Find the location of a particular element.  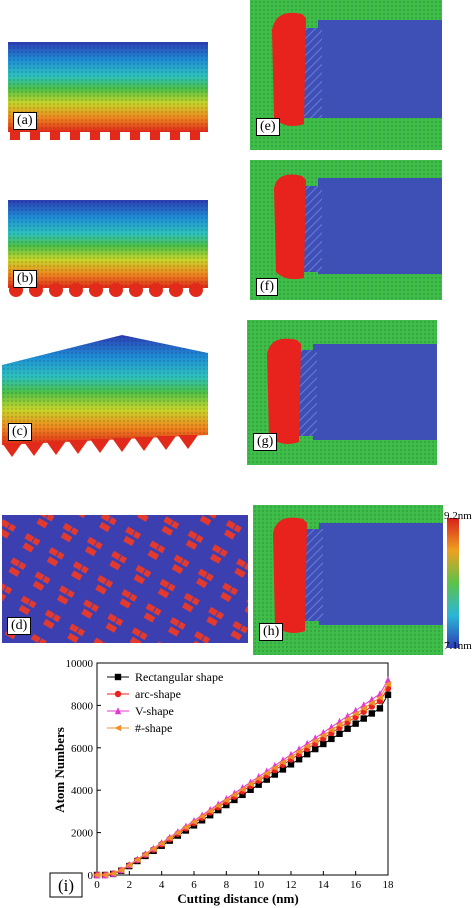

legend-entry: #-shape is located at coordinates (139, 728).